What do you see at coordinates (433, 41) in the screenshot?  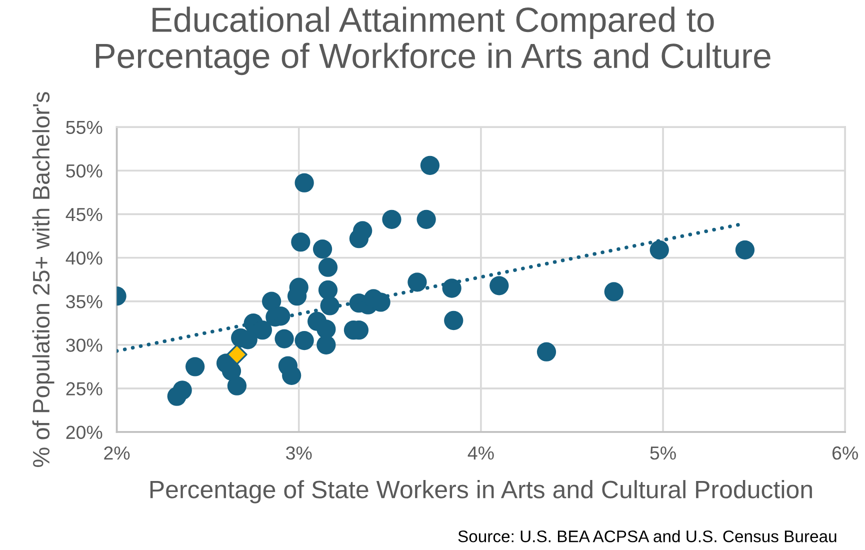 I see `chart-title: Educational Attainment Compared to Percentage of Workforce in Arts and Culture` at bounding box center [433, 41].